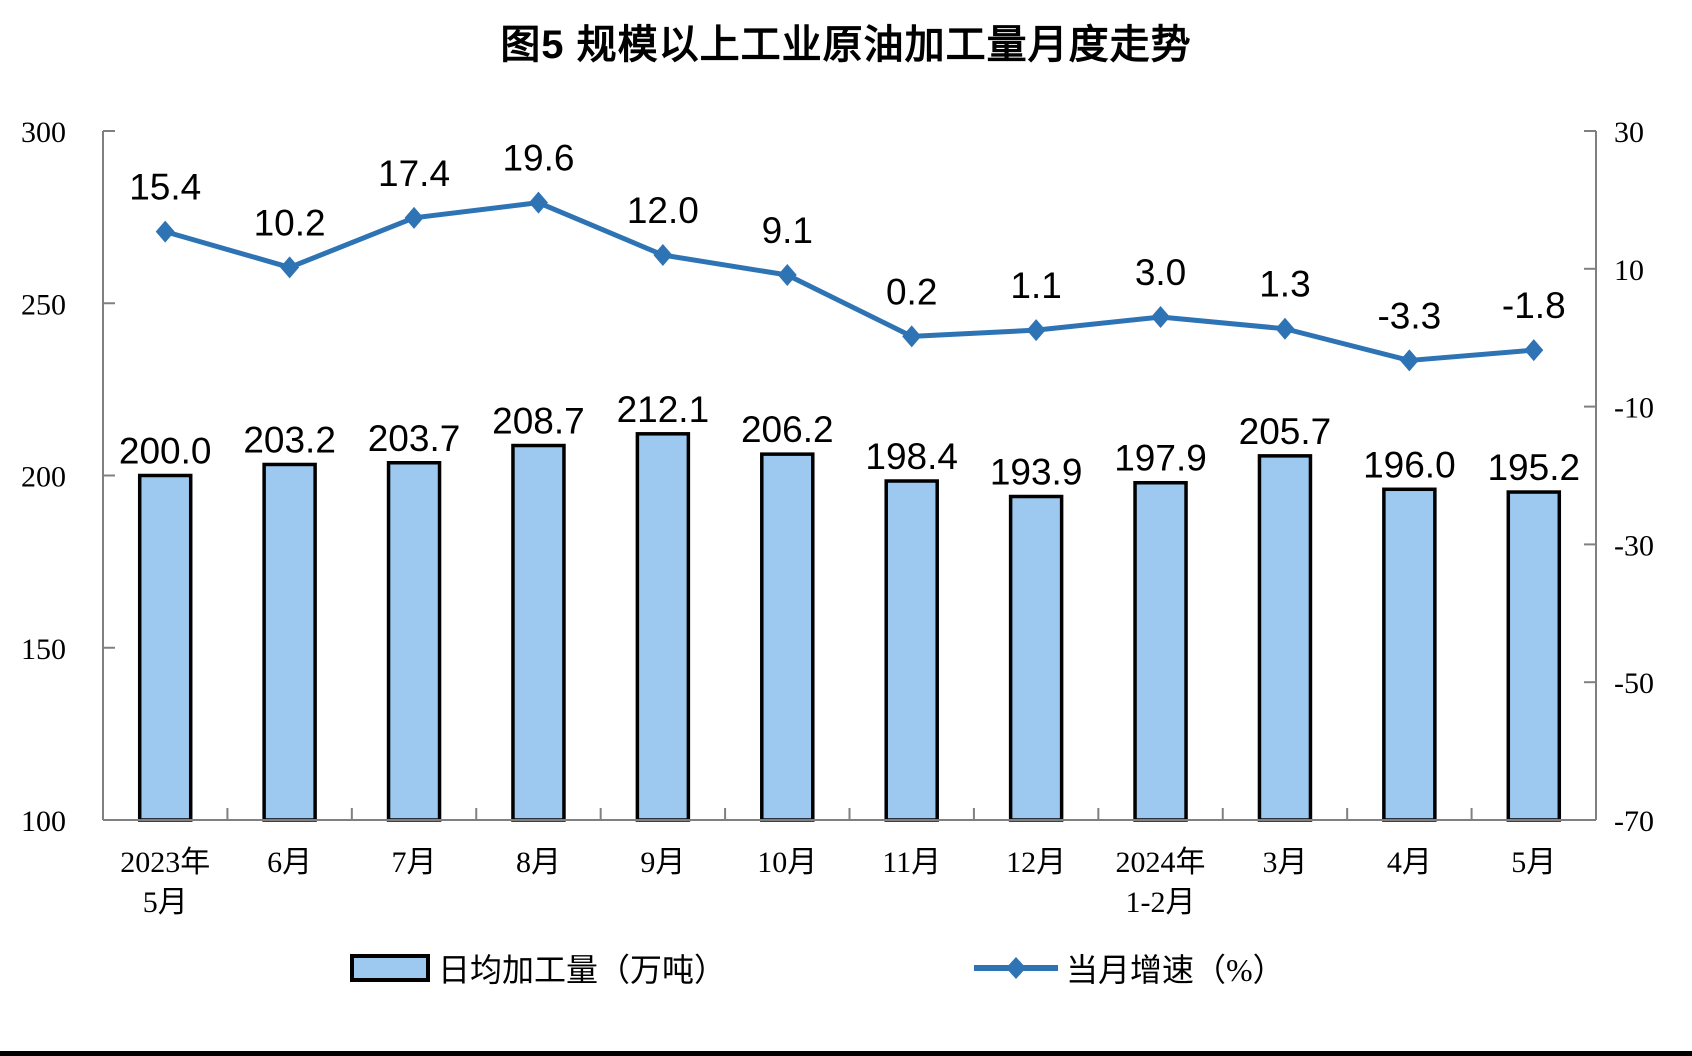 This screenshot has height=1056, width=1692. I want to click on line-value-label: 3.0, so click(1160, 272).